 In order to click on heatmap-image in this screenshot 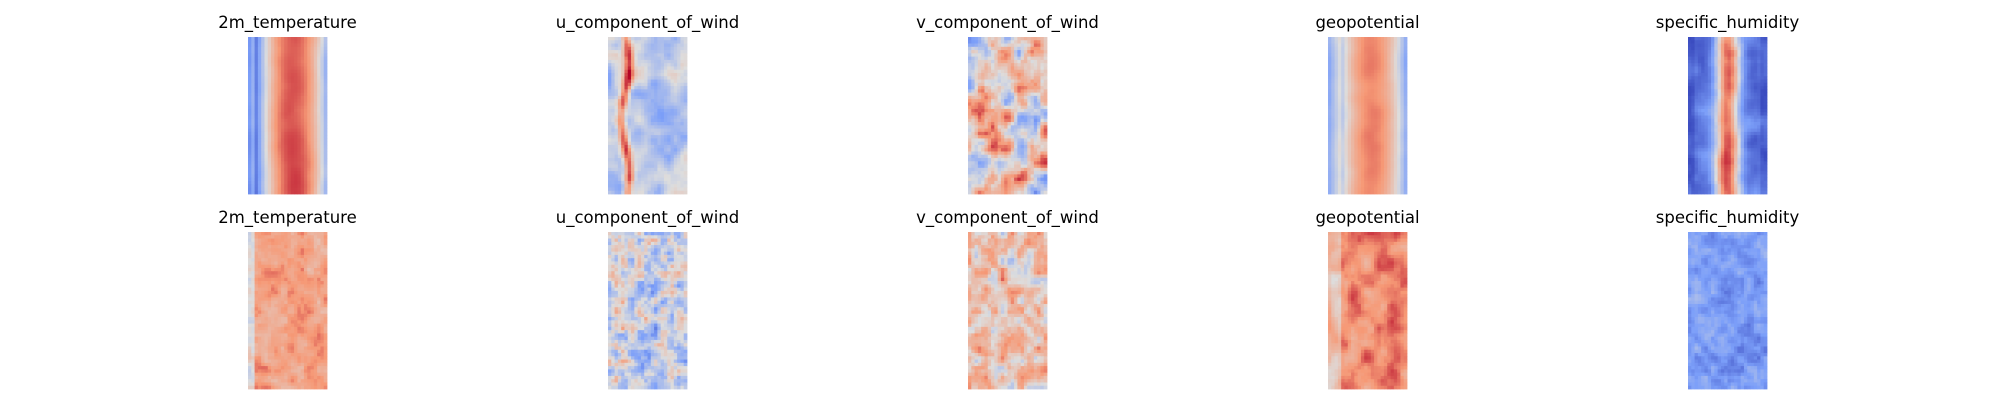, I will do `click(1008, 116)`.